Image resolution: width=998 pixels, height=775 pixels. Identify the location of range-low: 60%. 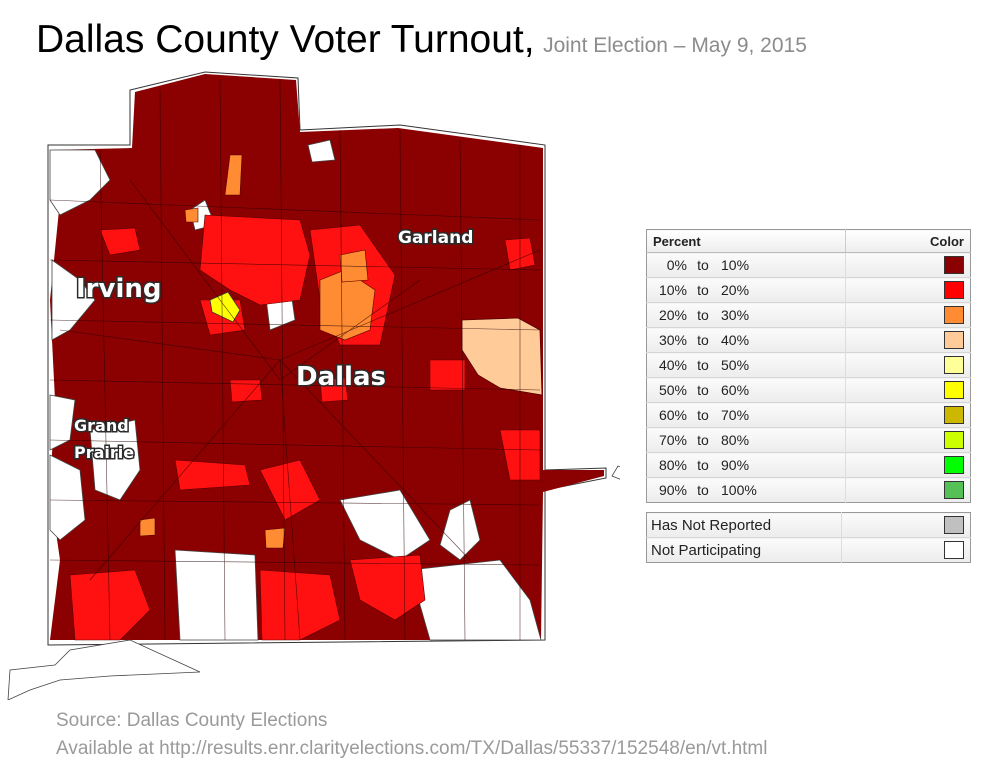
(672, 415).